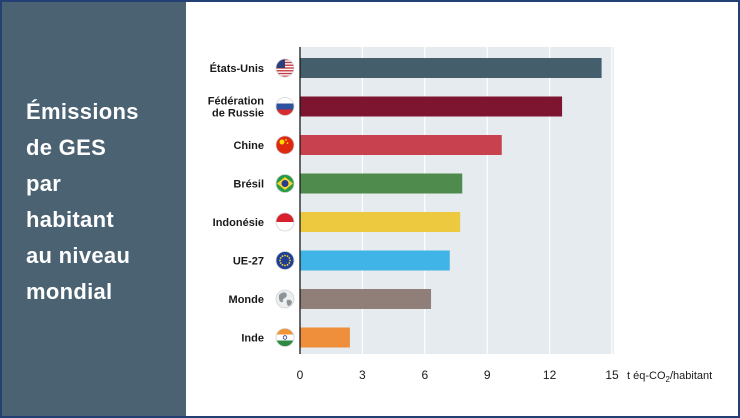 The width and height of the screenshot is (740, 418). Describe the element at coordinates (285, 183) in the screenshot. I see `brazil-flag-icon` at that location.